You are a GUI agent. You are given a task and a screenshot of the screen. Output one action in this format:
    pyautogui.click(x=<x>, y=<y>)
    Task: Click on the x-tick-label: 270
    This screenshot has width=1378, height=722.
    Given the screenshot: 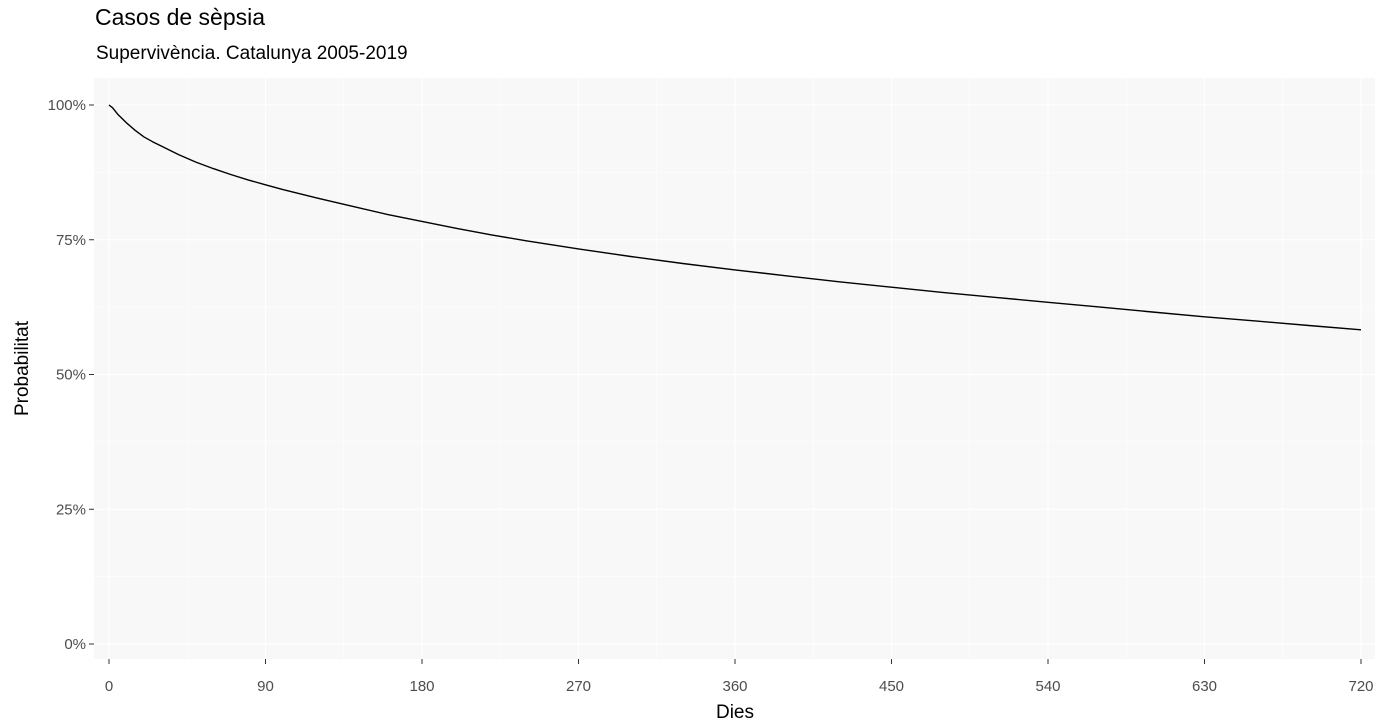 What is the action you would take?
    pyautogui.click(x=578, y=686)
    